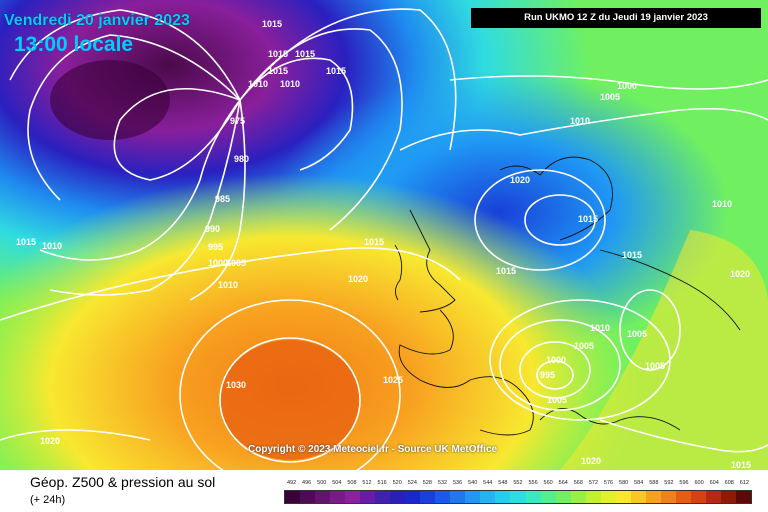 Image resolution: width=768 pixels, height=512 pixels. I want to click on scale-label: 596, so click(684, 483).